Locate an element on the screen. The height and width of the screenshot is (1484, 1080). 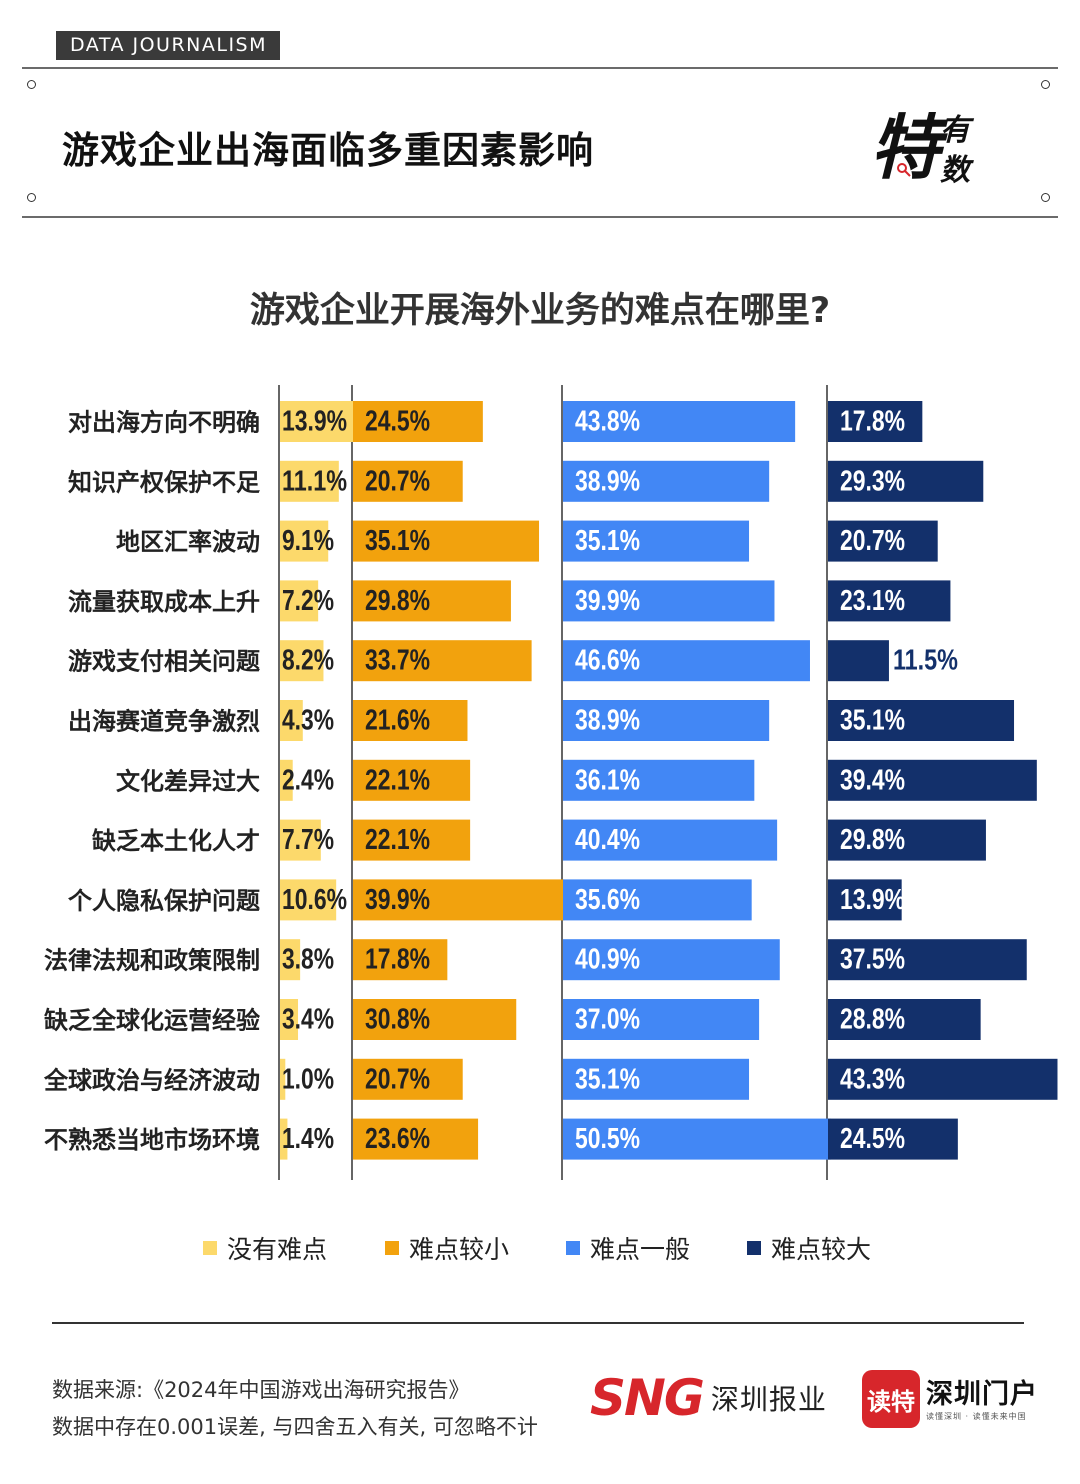
data-label: 23.1% is located at coordinates (872, 601).